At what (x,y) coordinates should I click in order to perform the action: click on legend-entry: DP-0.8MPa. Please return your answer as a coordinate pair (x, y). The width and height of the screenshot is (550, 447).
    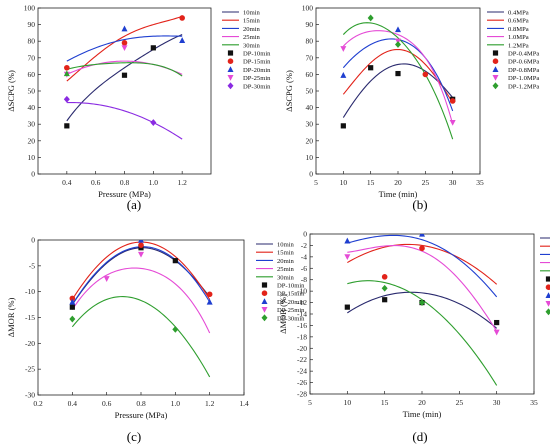
    Looking at the image, I should click on (523, 70).